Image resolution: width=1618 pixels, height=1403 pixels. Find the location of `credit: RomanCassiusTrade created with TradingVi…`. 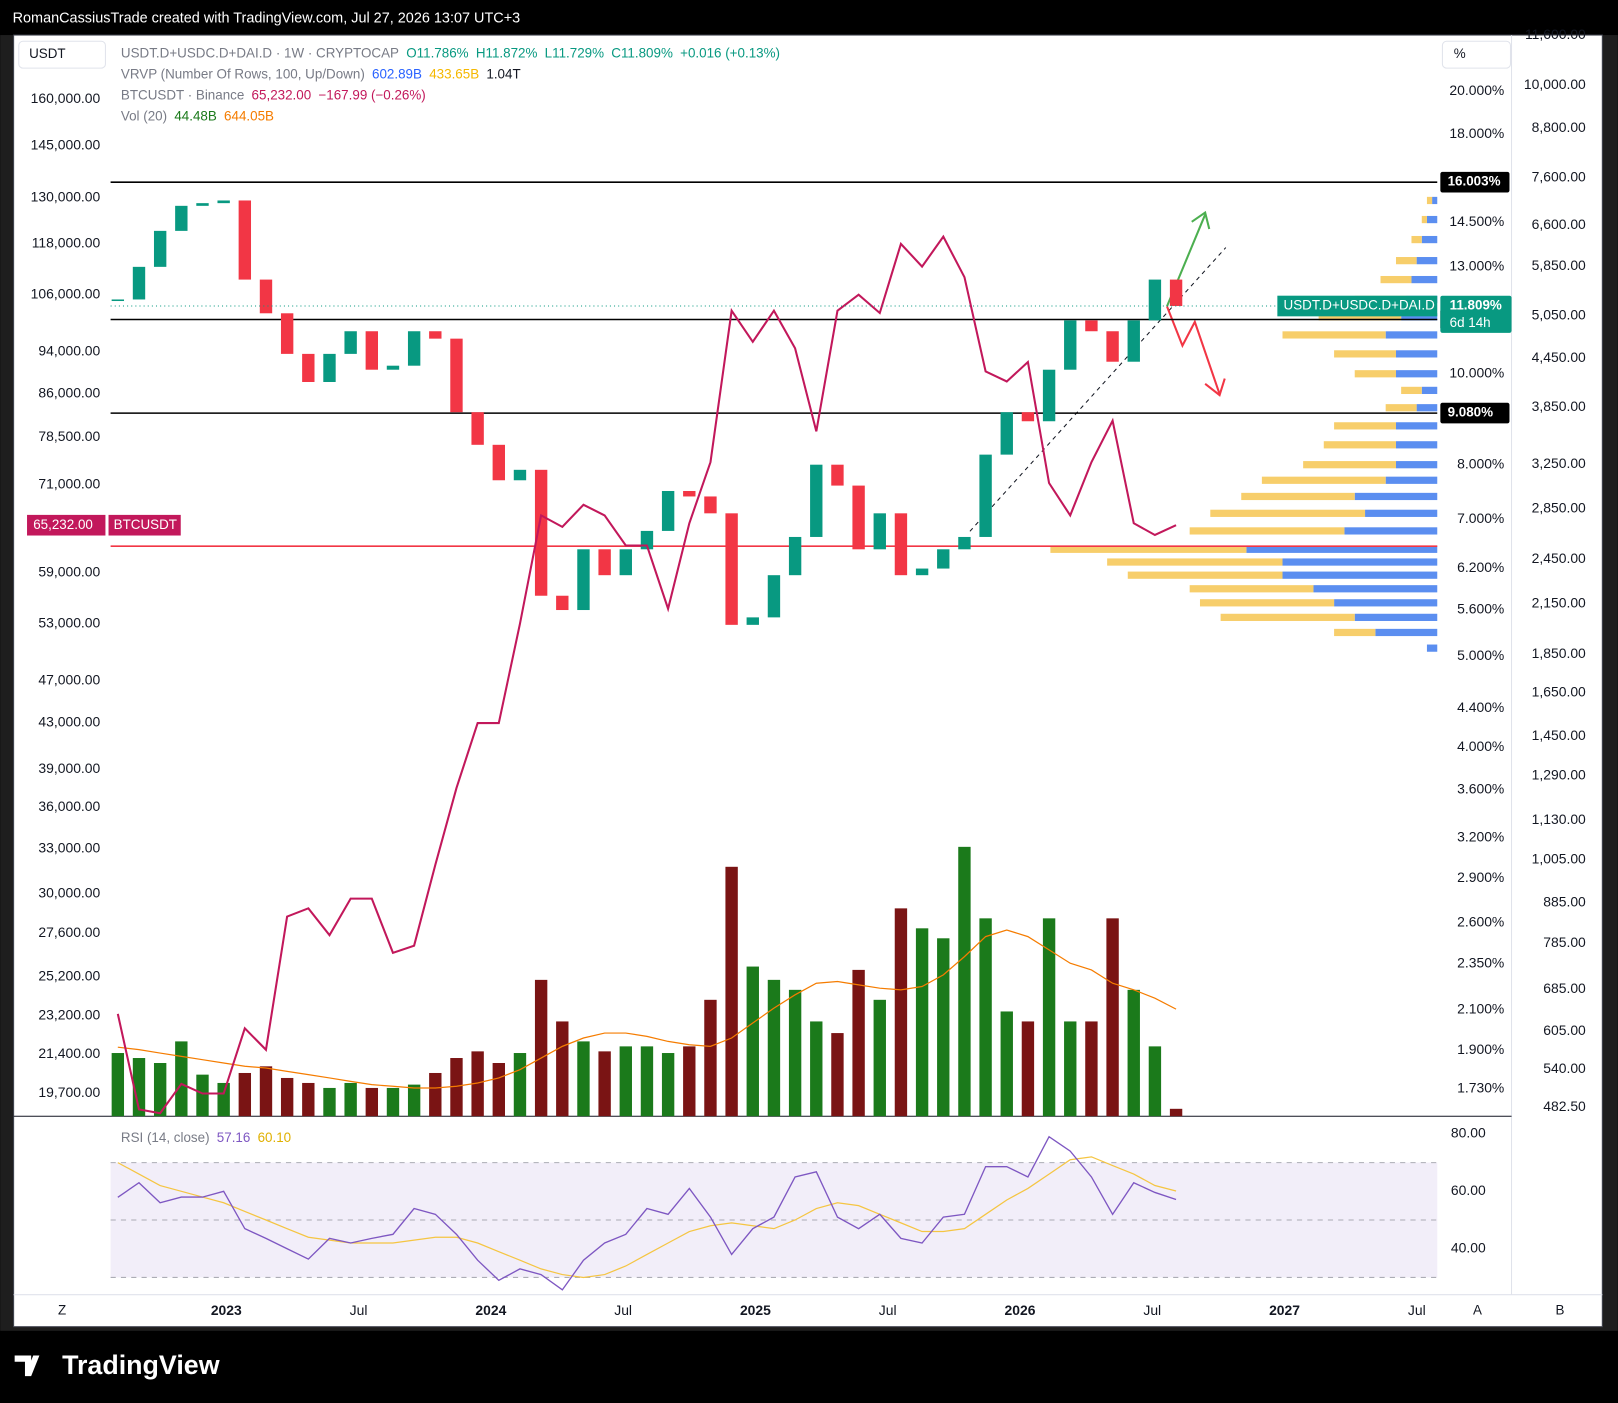

credit: RomanCassiusTrade created with TradingVi… is located at coordinates (267, 18).